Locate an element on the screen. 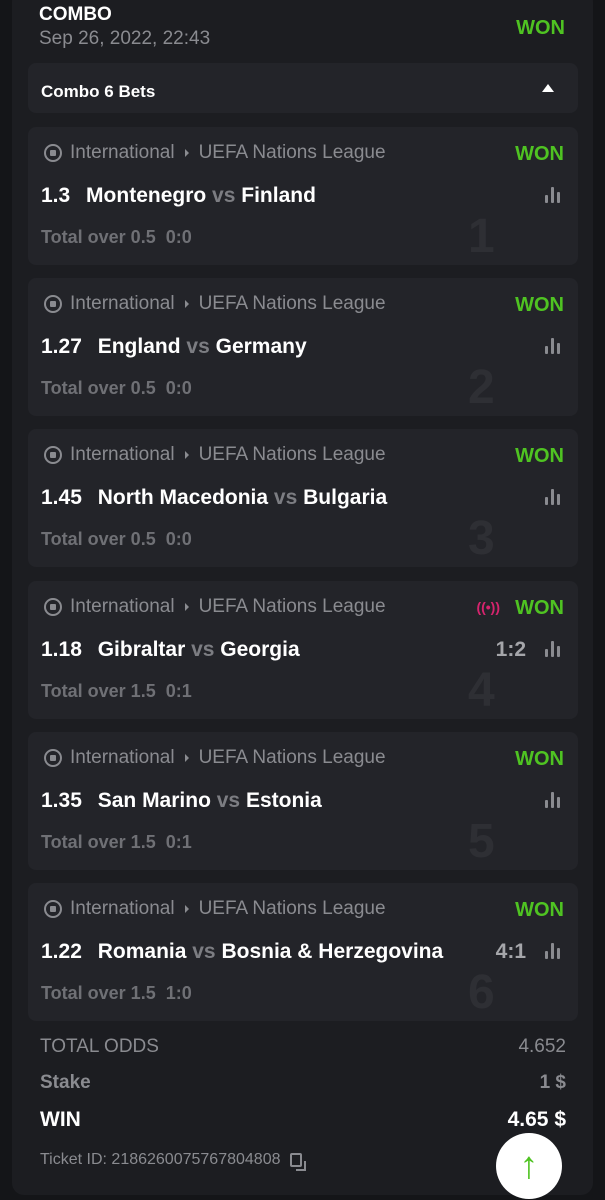 This screenshot has height=1200, width=605. combo-toggle: Combo 6 Bets is located at coordinates (303, 88).